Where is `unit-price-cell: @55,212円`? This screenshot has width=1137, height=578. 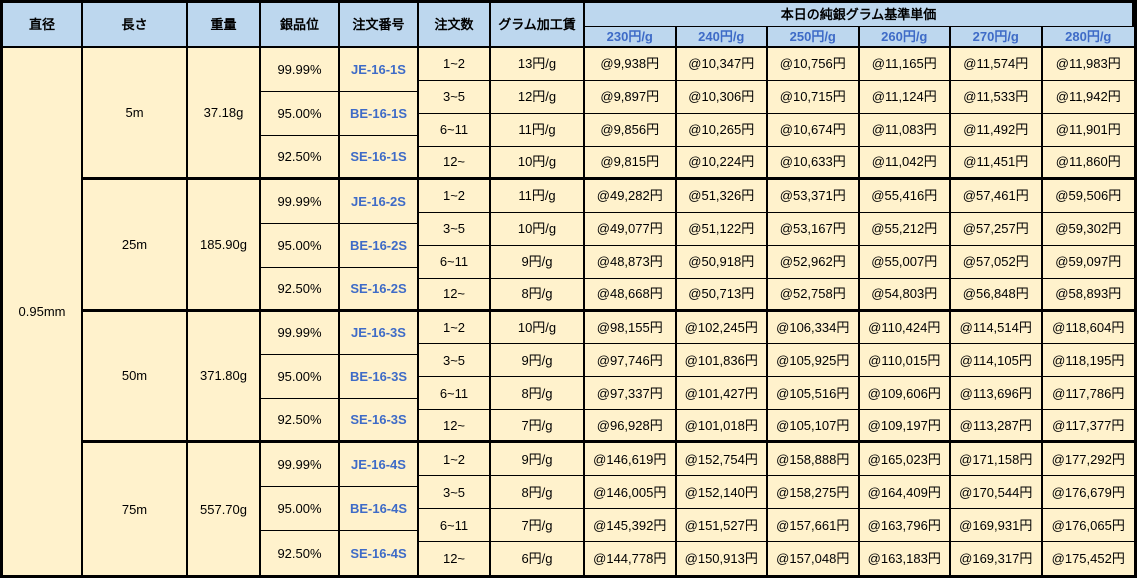 unit-price-cell: @55,212円 is located at coordinates (905, 229).